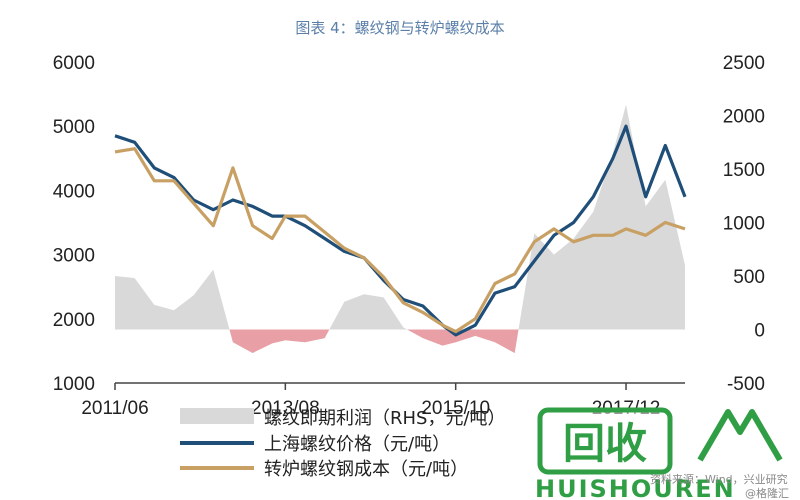  Describe the element at coordinates (767, 493) in the screenshot. I see `watermark-credit-text: @格隆汇` at that location.